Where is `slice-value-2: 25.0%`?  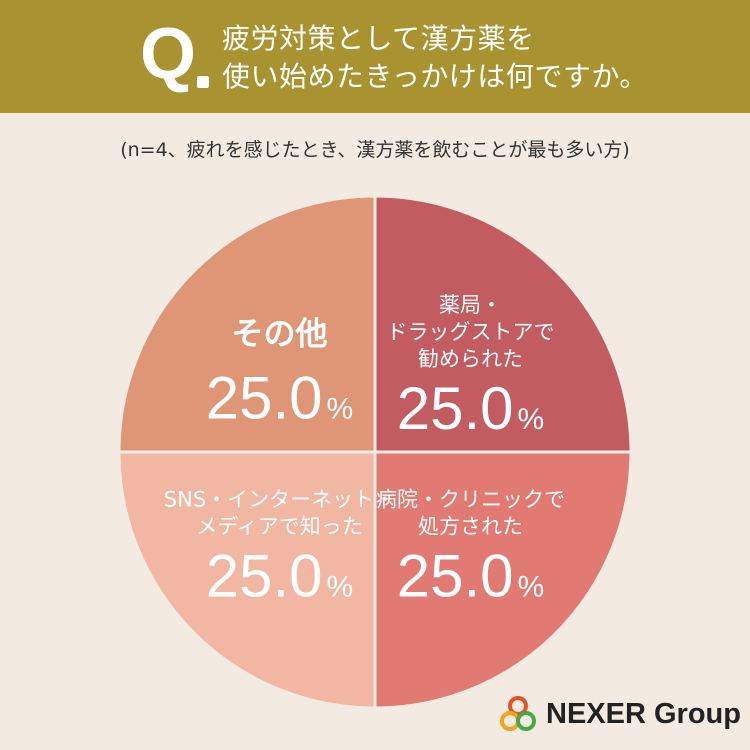 slice-value-2: 25.0% is located at coordinates (279, 576).